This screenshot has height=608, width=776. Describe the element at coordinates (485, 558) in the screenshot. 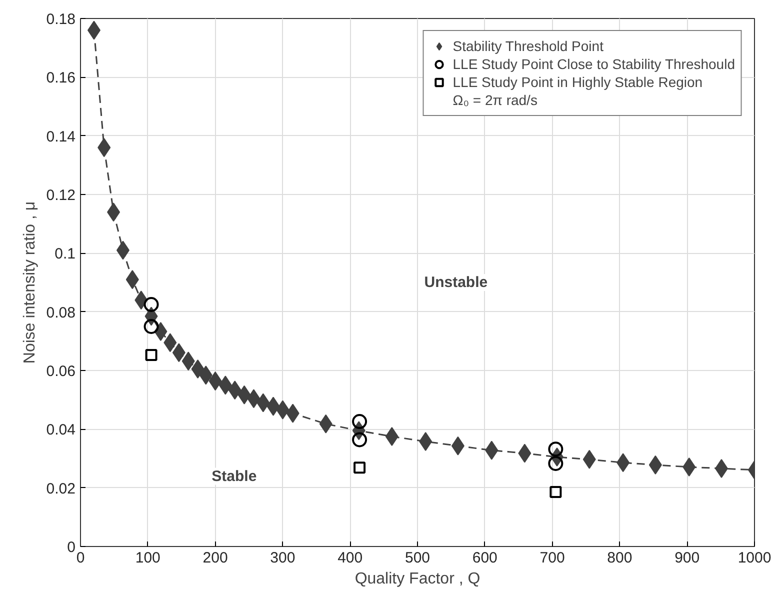

I see `x-tick-label: 600` at that location.